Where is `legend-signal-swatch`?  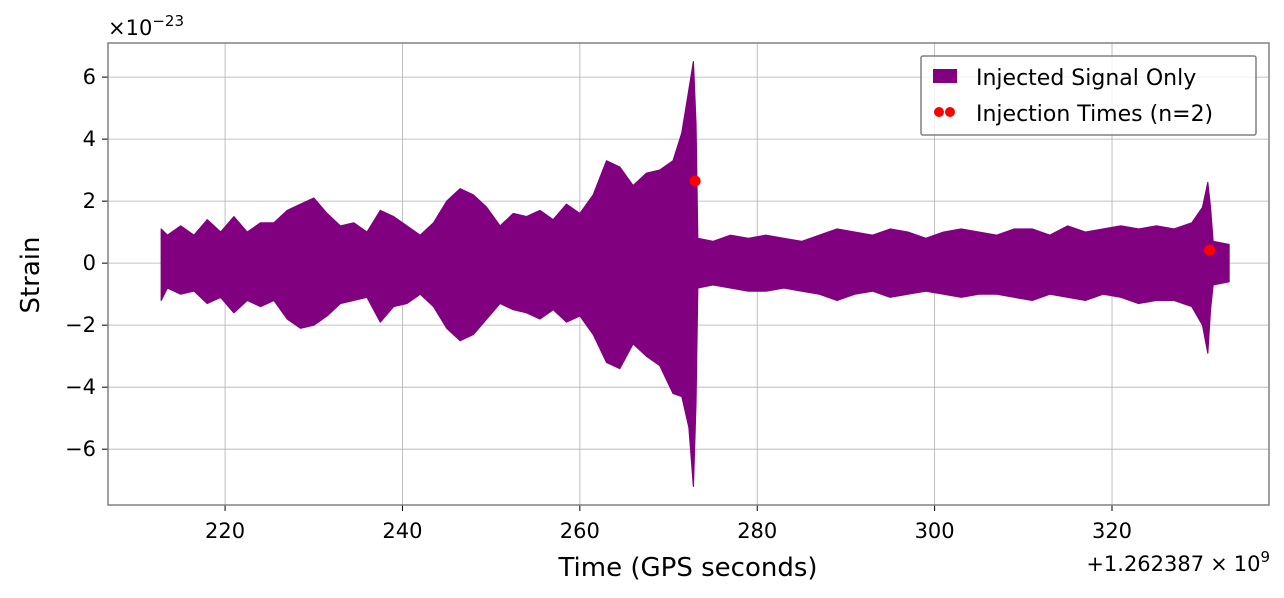 legend-signal-swatch is located at coordinates (945, 76).